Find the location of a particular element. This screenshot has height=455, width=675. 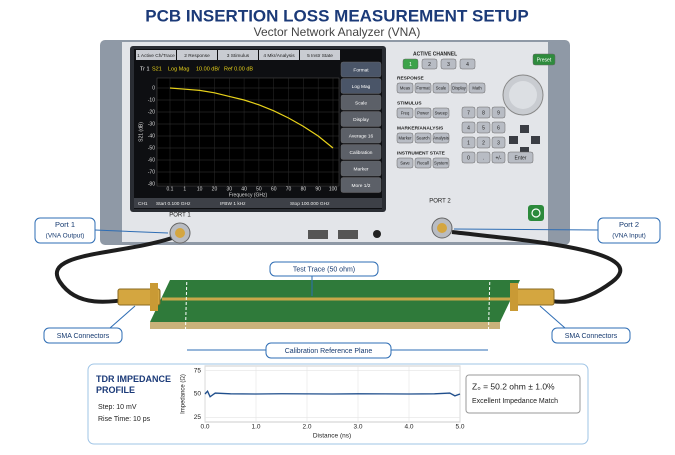

plot-area is located at coordinates (248, 132).